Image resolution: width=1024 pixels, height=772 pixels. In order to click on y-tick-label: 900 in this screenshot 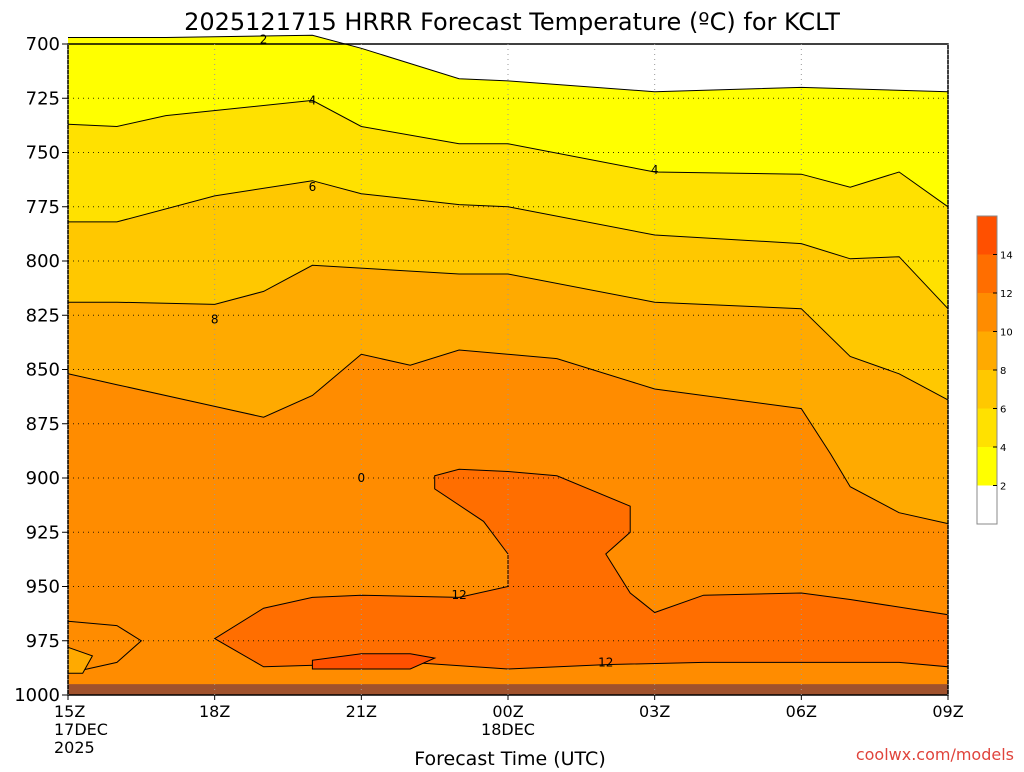, I will do `click(43, 478)`.